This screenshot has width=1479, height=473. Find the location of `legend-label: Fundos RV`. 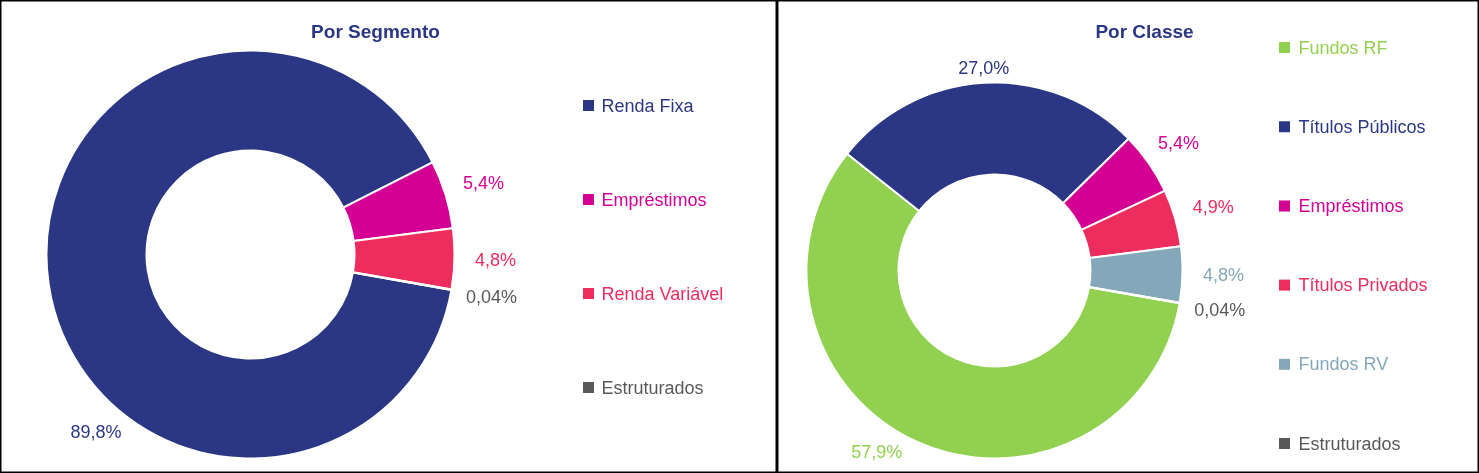

legend-label: Fundos RV is located at coordinates (1343, 364).